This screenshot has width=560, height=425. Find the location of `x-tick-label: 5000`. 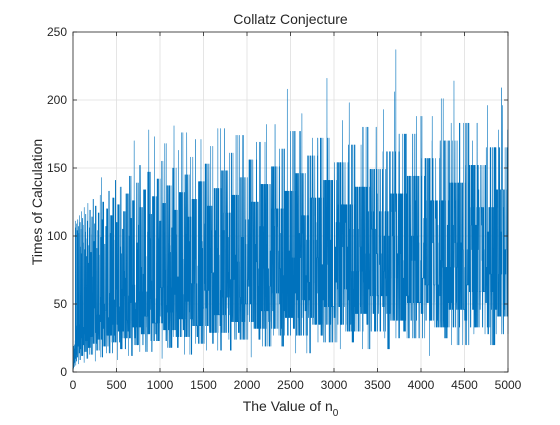

x-tick-label: 5000 is located at coordinates (508, 385).